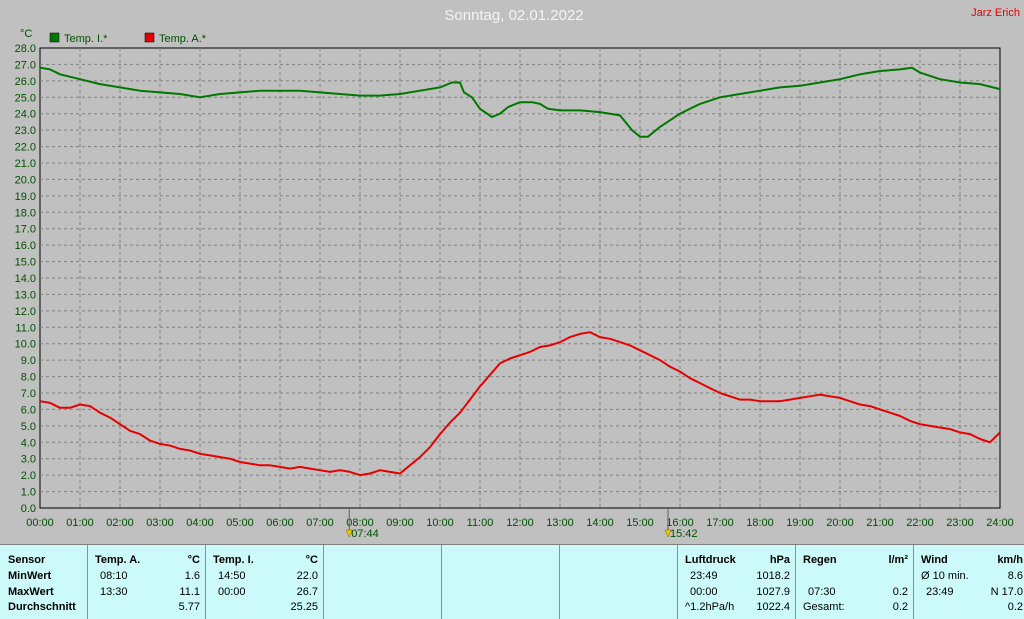 This screenshot has width=1024, height=619. Describe the element at coordinates (280, 523) in the screenshot. I see `x-tick-label: 06:00` at that location.